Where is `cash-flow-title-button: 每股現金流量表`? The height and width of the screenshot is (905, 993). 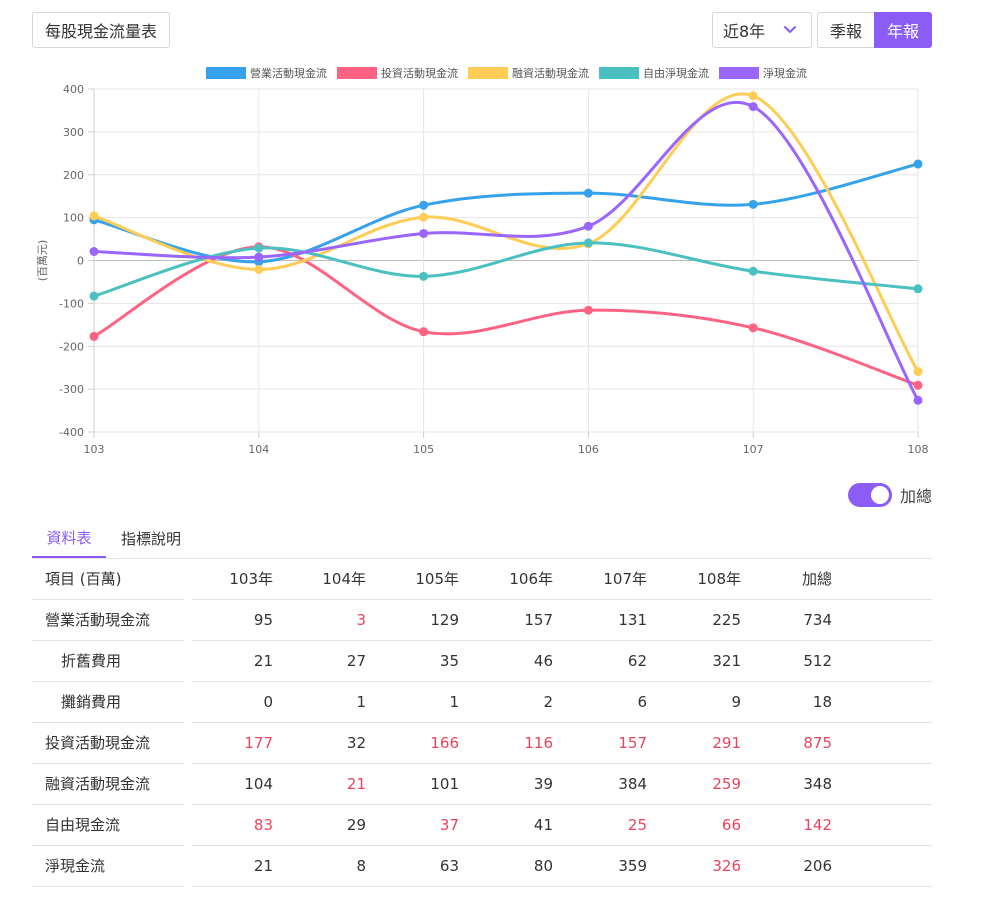 cash-flow-title-button: 每股現金流量表 is located at coordinates (101, 30).